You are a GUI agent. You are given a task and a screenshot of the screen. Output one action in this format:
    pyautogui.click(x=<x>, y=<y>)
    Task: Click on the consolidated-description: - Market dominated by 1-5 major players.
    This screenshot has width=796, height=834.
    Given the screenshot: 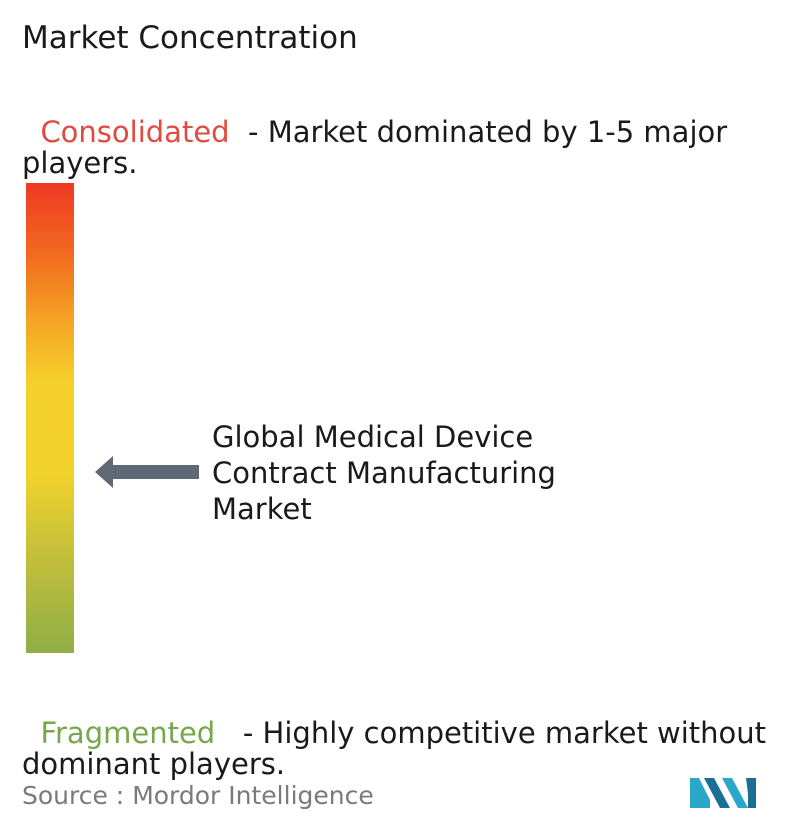 What is the action you would take?
    pyautogui.click(x=379, y=147)
    